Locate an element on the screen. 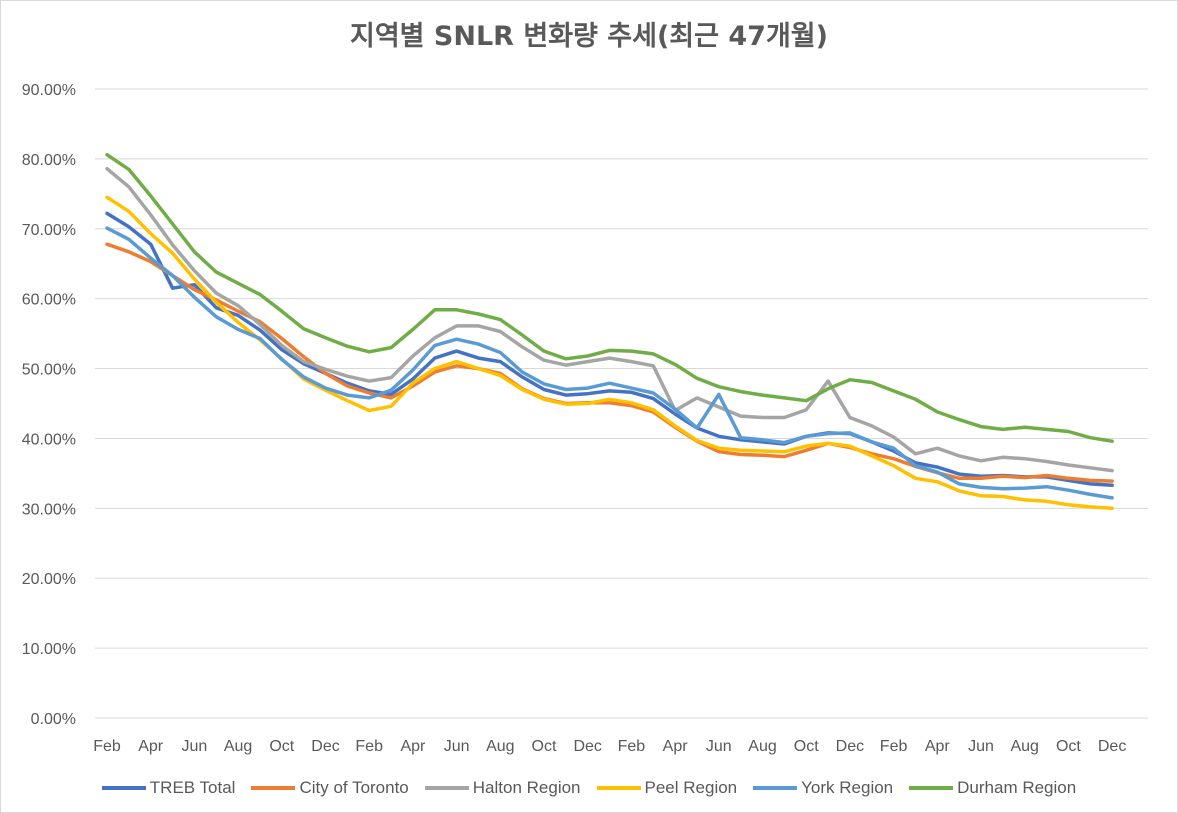  y-tick-label: 0.00% is located at coordinates (53, 719).